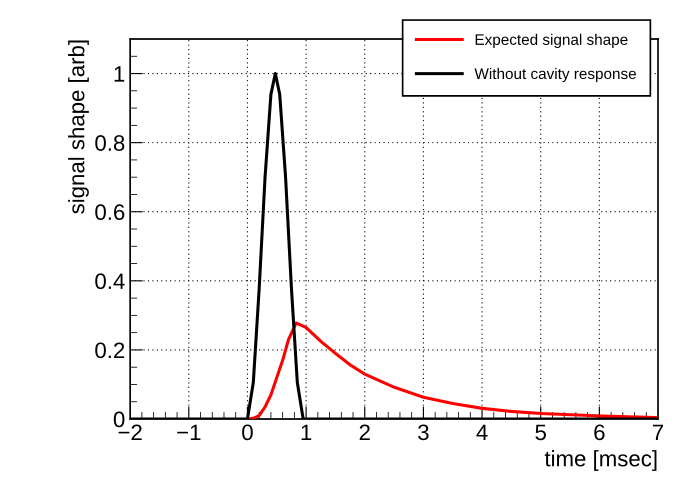 This screenshot has width=685, height=491. Describe the element at coordinates (365, 432) in the screenshot. I see `x-tick-label: 2` at that location.